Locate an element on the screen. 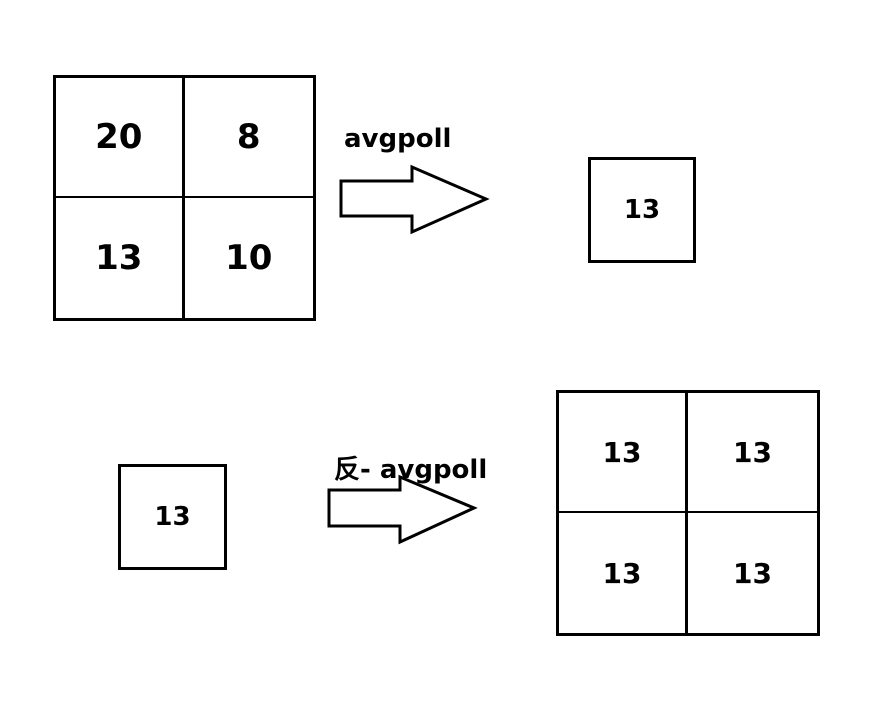 Image resolution: width=874 pixels, height=709 pixels. forward-arrow-label: avgpoll is located at coordinates (398, 139).